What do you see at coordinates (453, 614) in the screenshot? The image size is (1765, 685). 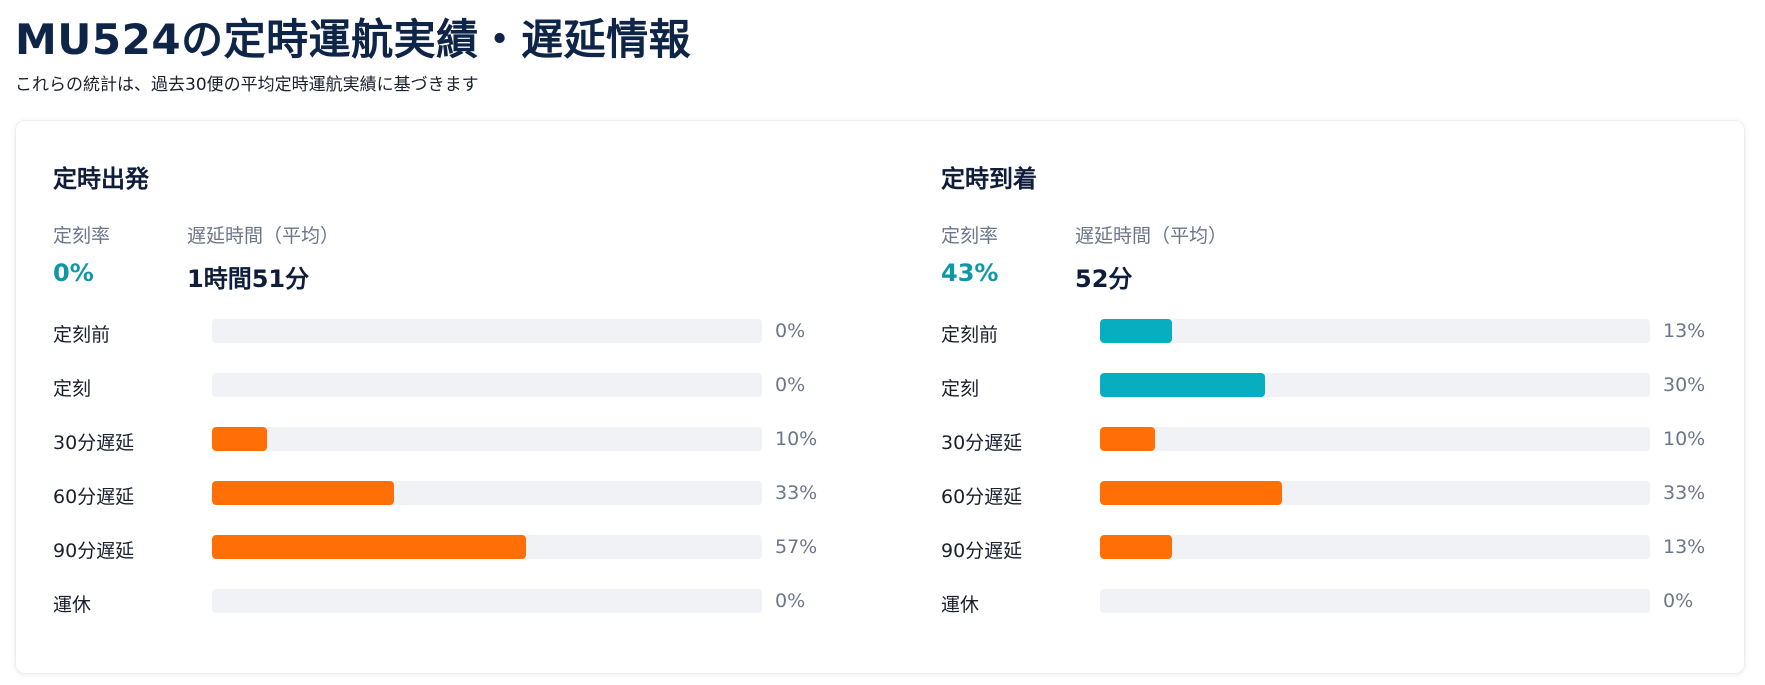 I see `departure-row-cancelled: 運休 0%` at bounding box center [453, 614].